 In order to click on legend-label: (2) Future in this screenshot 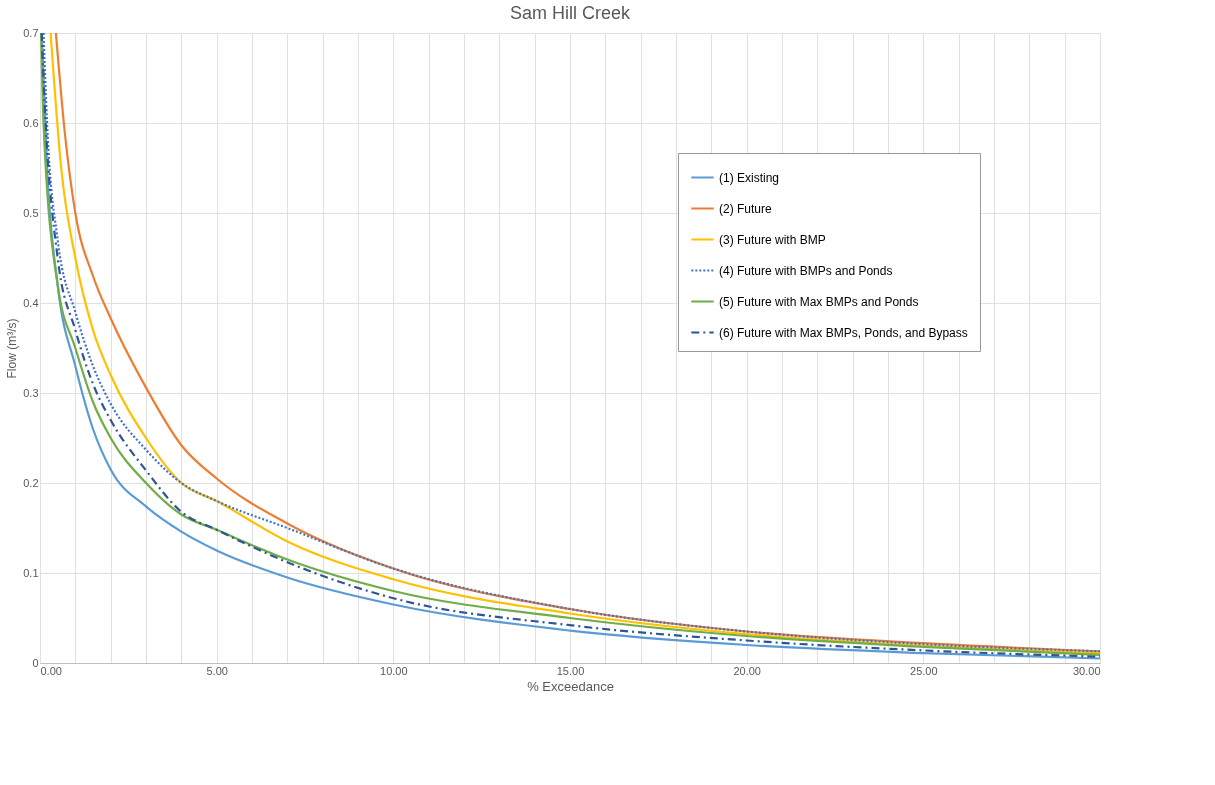, I will do `click(746, 208)`.